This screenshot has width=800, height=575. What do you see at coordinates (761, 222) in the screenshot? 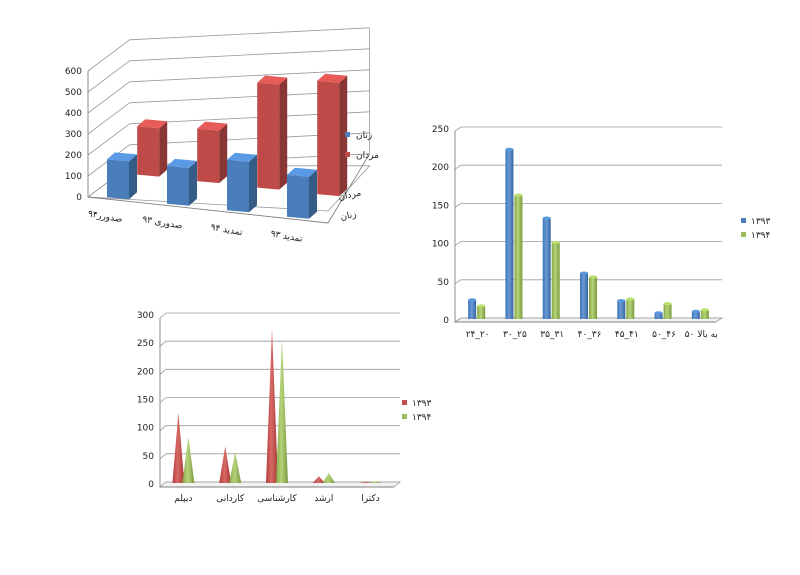
I see `chart-2-legend-label: ۱۳۹۳` at bounding box center [761, 222].